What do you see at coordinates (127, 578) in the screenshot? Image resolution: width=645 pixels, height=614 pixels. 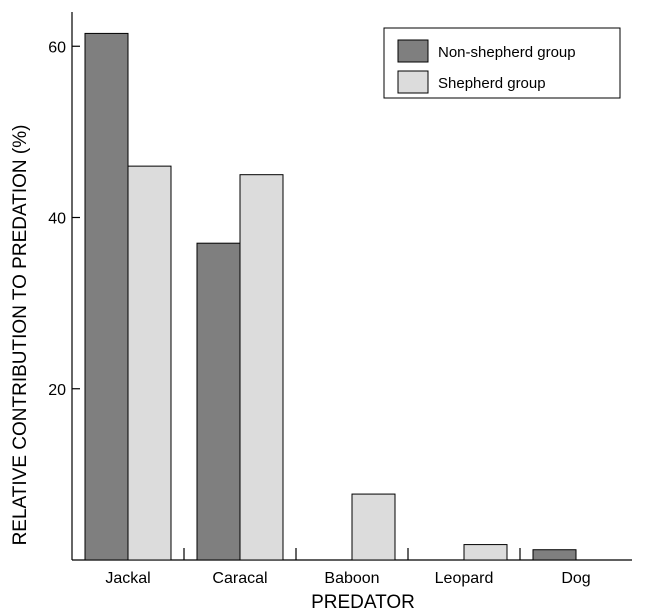 I see `x-tick-label-jackal: Jackal` at bounding box center [127, 578].